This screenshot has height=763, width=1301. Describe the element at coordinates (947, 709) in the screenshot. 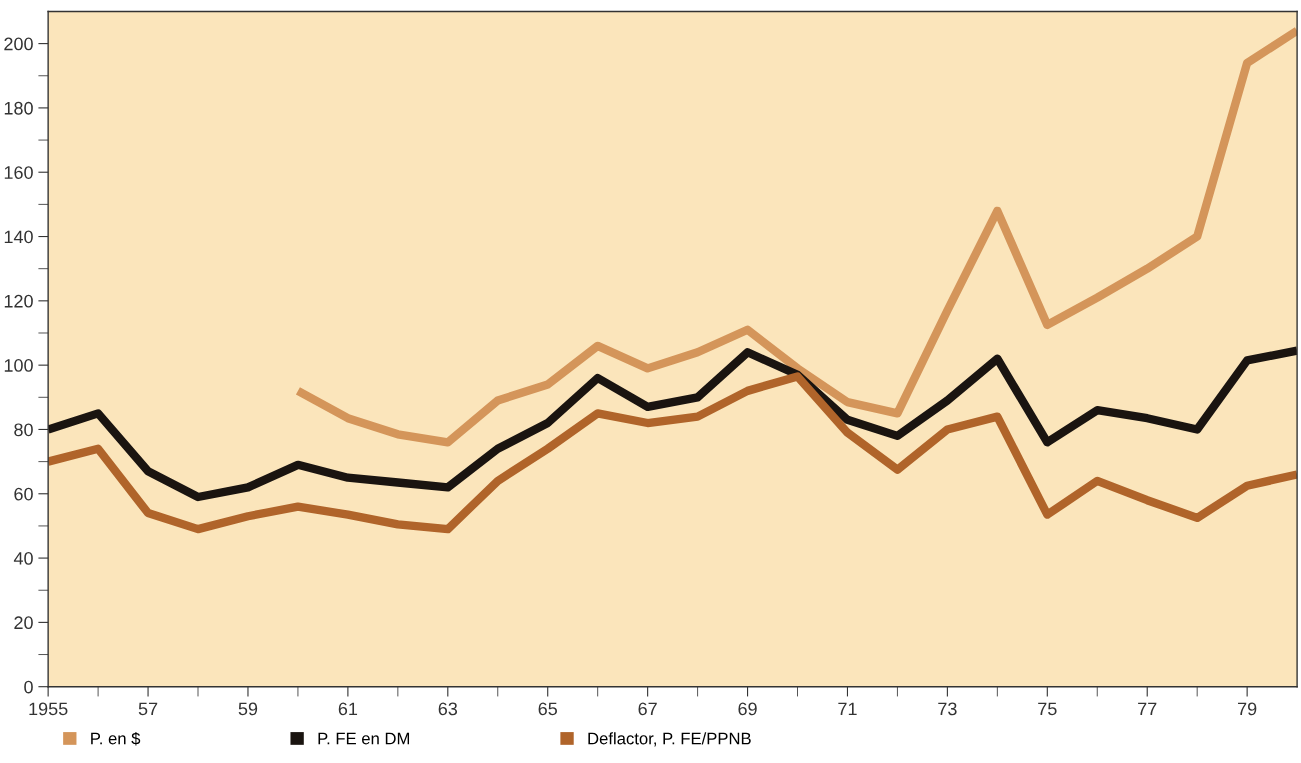

I see `x-tick-label: 73` at that location.